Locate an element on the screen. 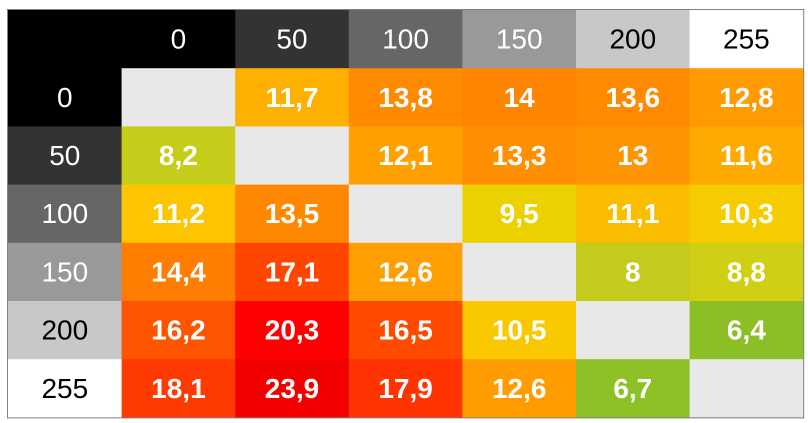 This screenshot has height=423, width=808. cell-value: 17,9 is located at coordinates (405, 388).